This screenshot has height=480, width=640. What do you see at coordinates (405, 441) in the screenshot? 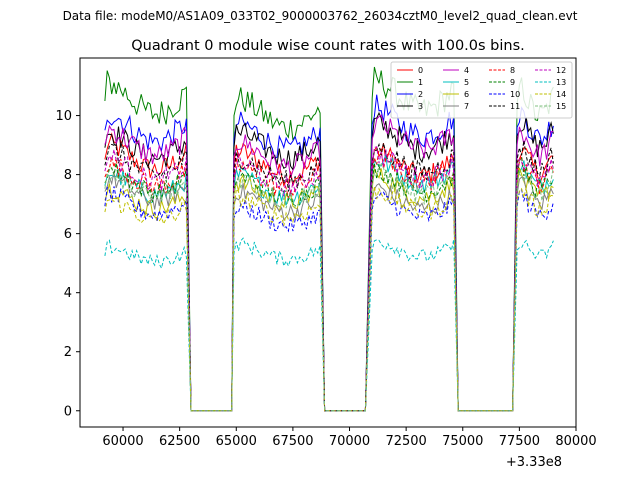
I see `x-tick-label: 72500` at bounding box center [405, 441].